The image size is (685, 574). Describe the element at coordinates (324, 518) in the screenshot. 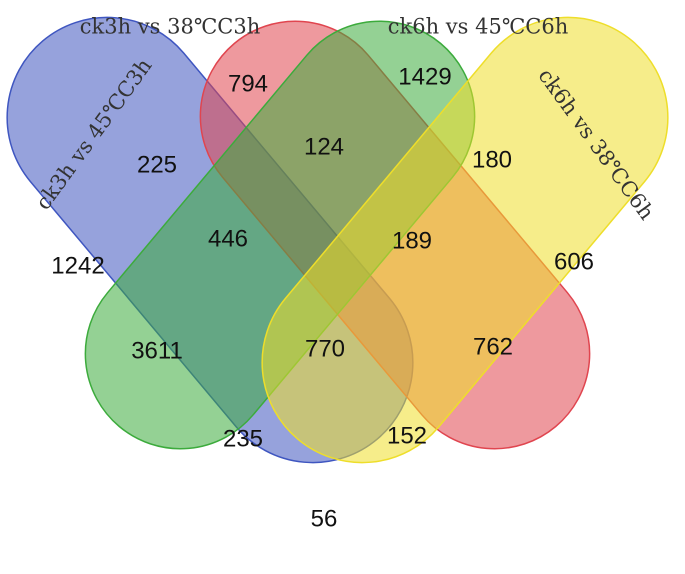

I see `region-count-ad: 56` at that location.